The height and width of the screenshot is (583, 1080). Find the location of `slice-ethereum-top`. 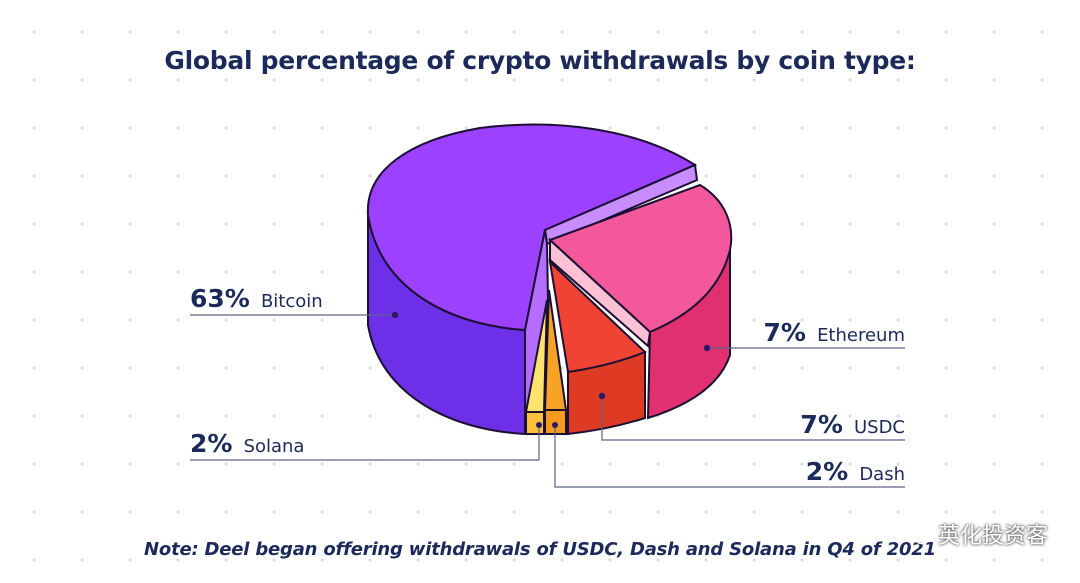

slice-ethereum-top is located at coordinates (640, 258).